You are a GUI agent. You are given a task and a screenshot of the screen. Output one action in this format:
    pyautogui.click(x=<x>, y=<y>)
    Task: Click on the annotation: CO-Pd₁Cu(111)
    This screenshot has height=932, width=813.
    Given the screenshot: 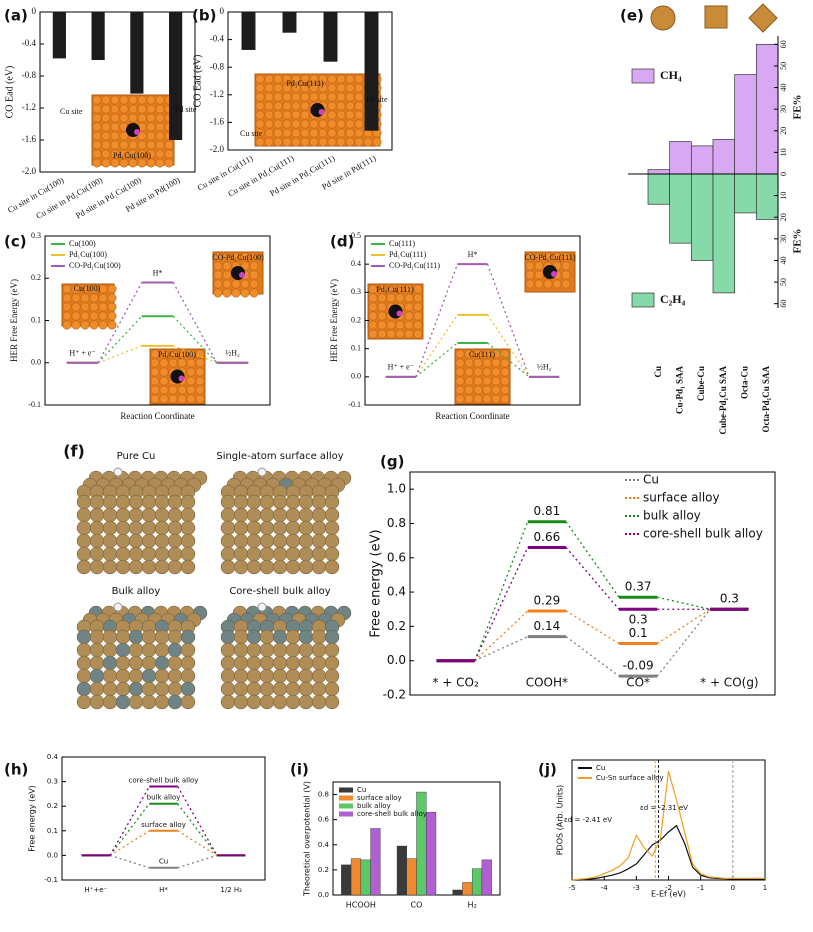 What is the action you would take?
    pyautogui.click(x=549, y=257)
    